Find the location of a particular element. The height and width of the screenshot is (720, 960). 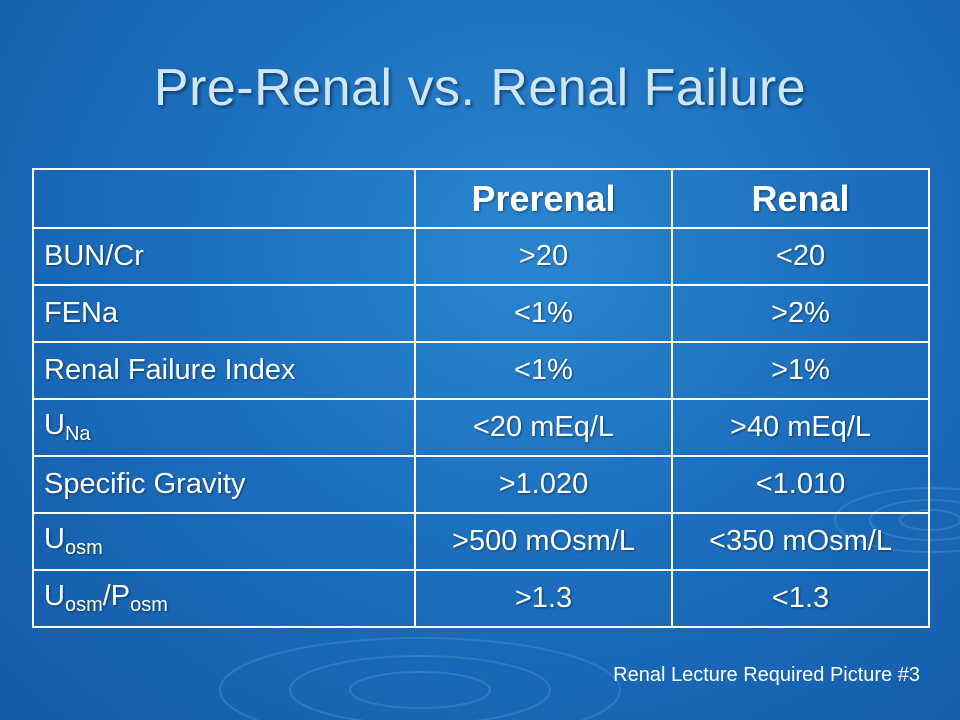

header-prerenal: Prerenal is located at coordinates (543, 198).